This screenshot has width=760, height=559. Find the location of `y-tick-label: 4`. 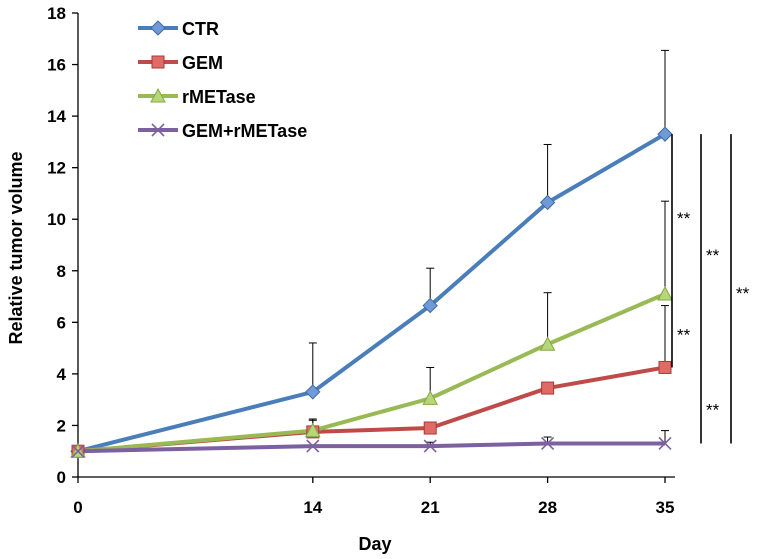

y-tick-label: 4 is located at coordinates (62, 374).